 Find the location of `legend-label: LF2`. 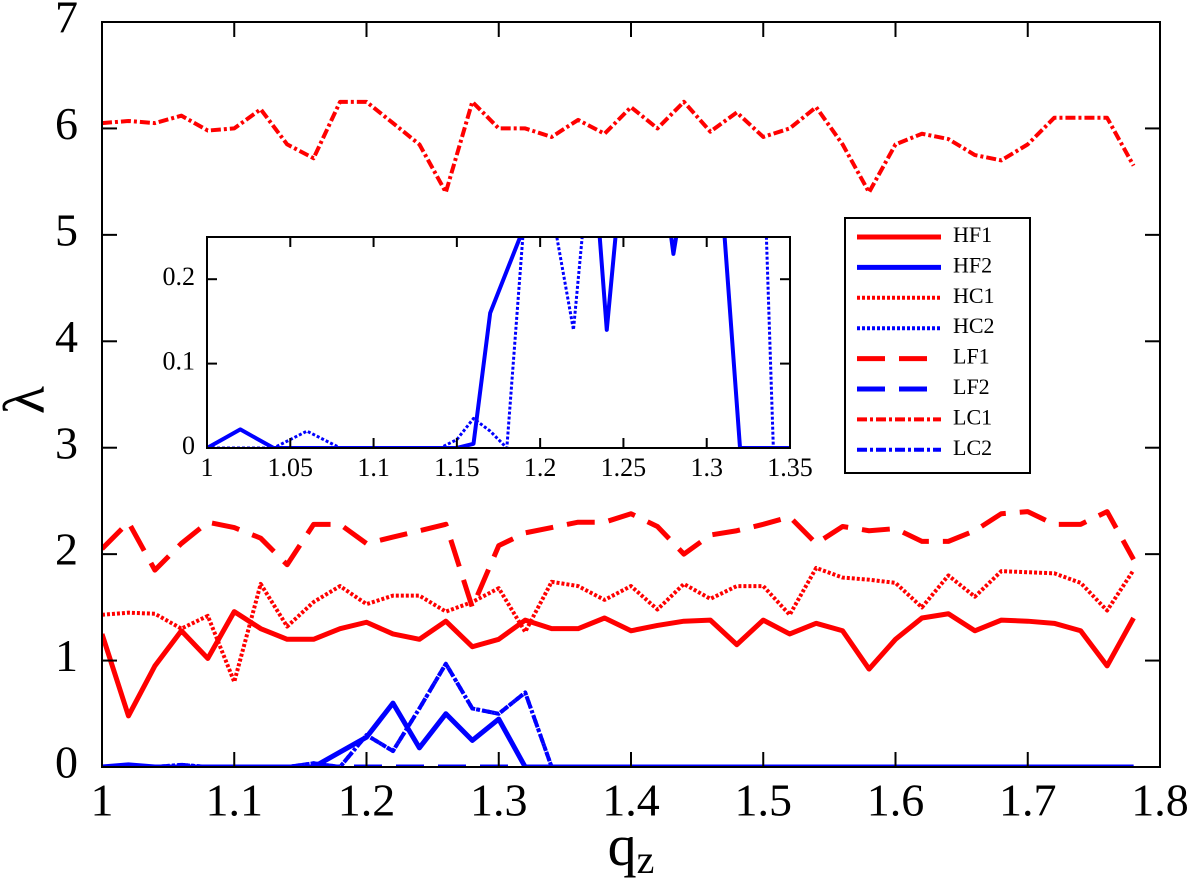

legend-label: LF2 is located at coordinates (971, 386).